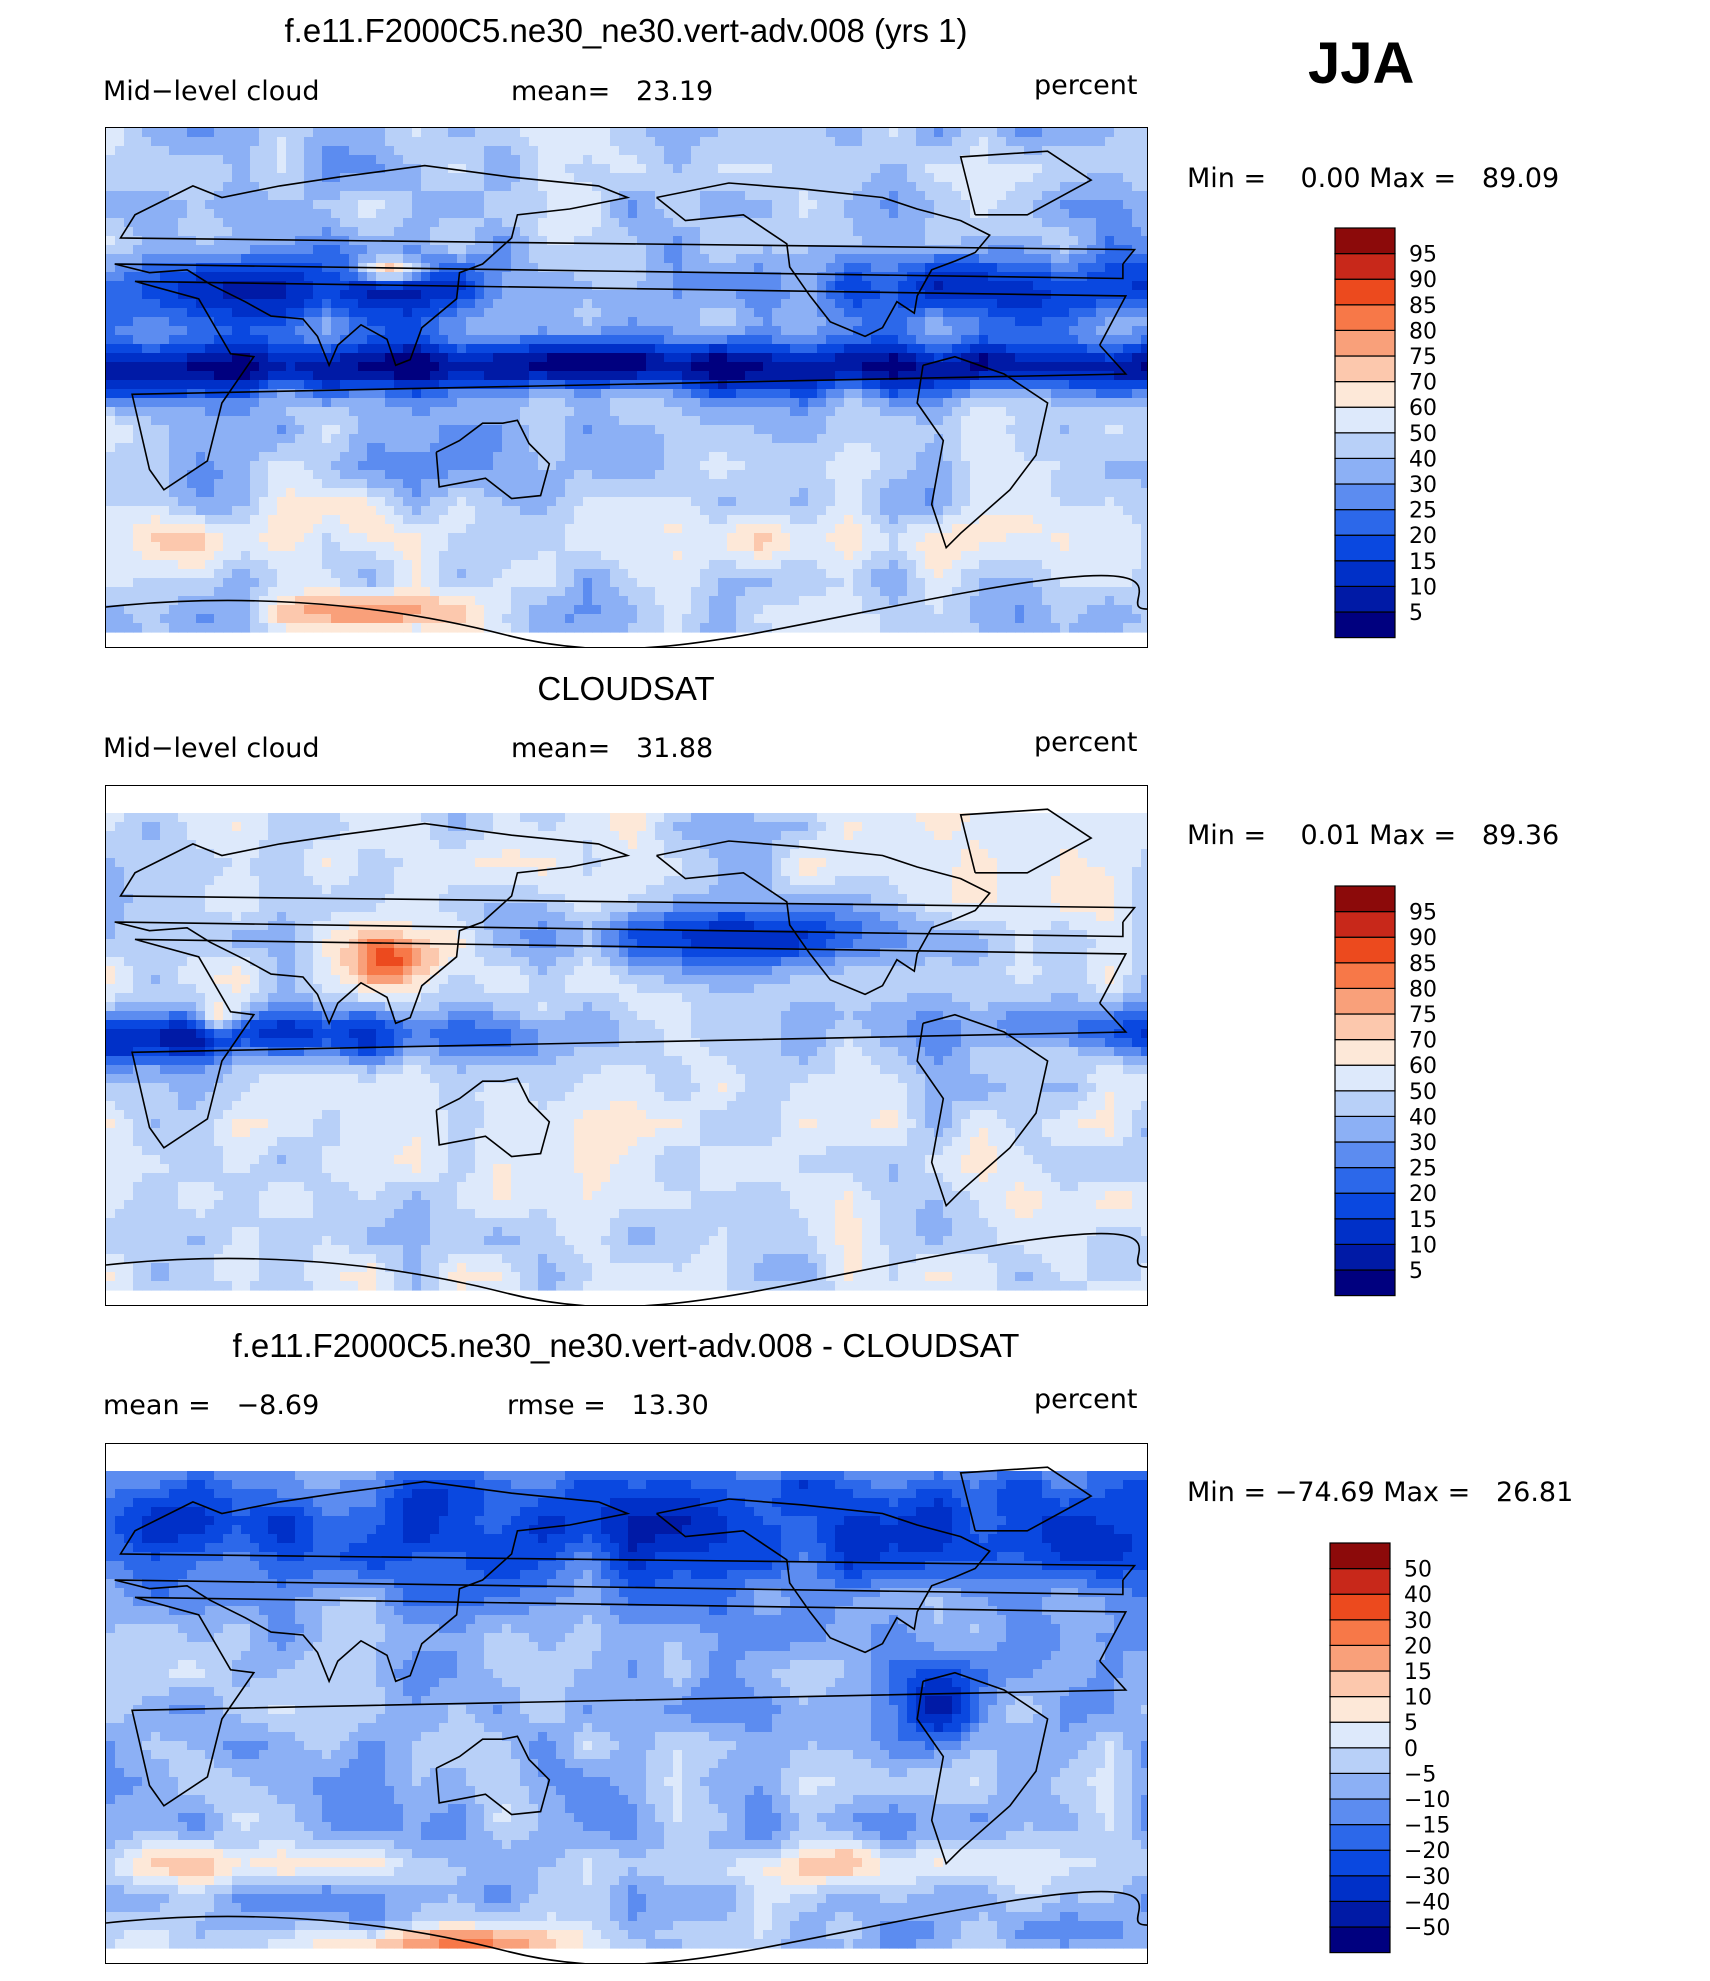 This screenshot has width=1710, height=1981. What do you see at coordinates (1373, 835) in the screenshot?
I see `min-max-label: Min = 0.01 Max = 89.36` at bounding box center [1373, 835].